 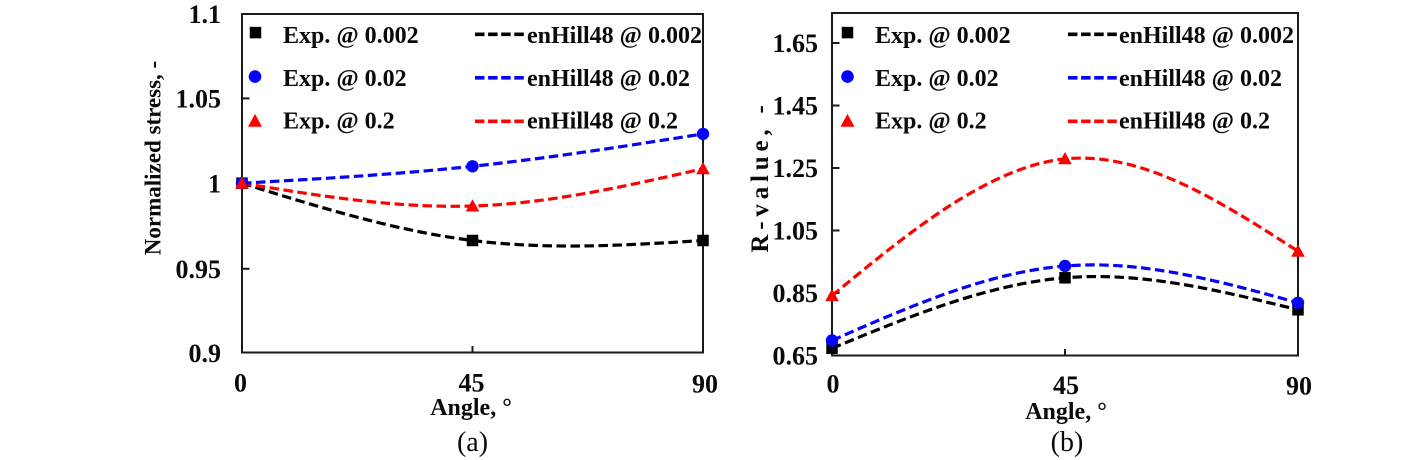 I want to click on svg-text: R-value, -, so click(x=760, y=176).